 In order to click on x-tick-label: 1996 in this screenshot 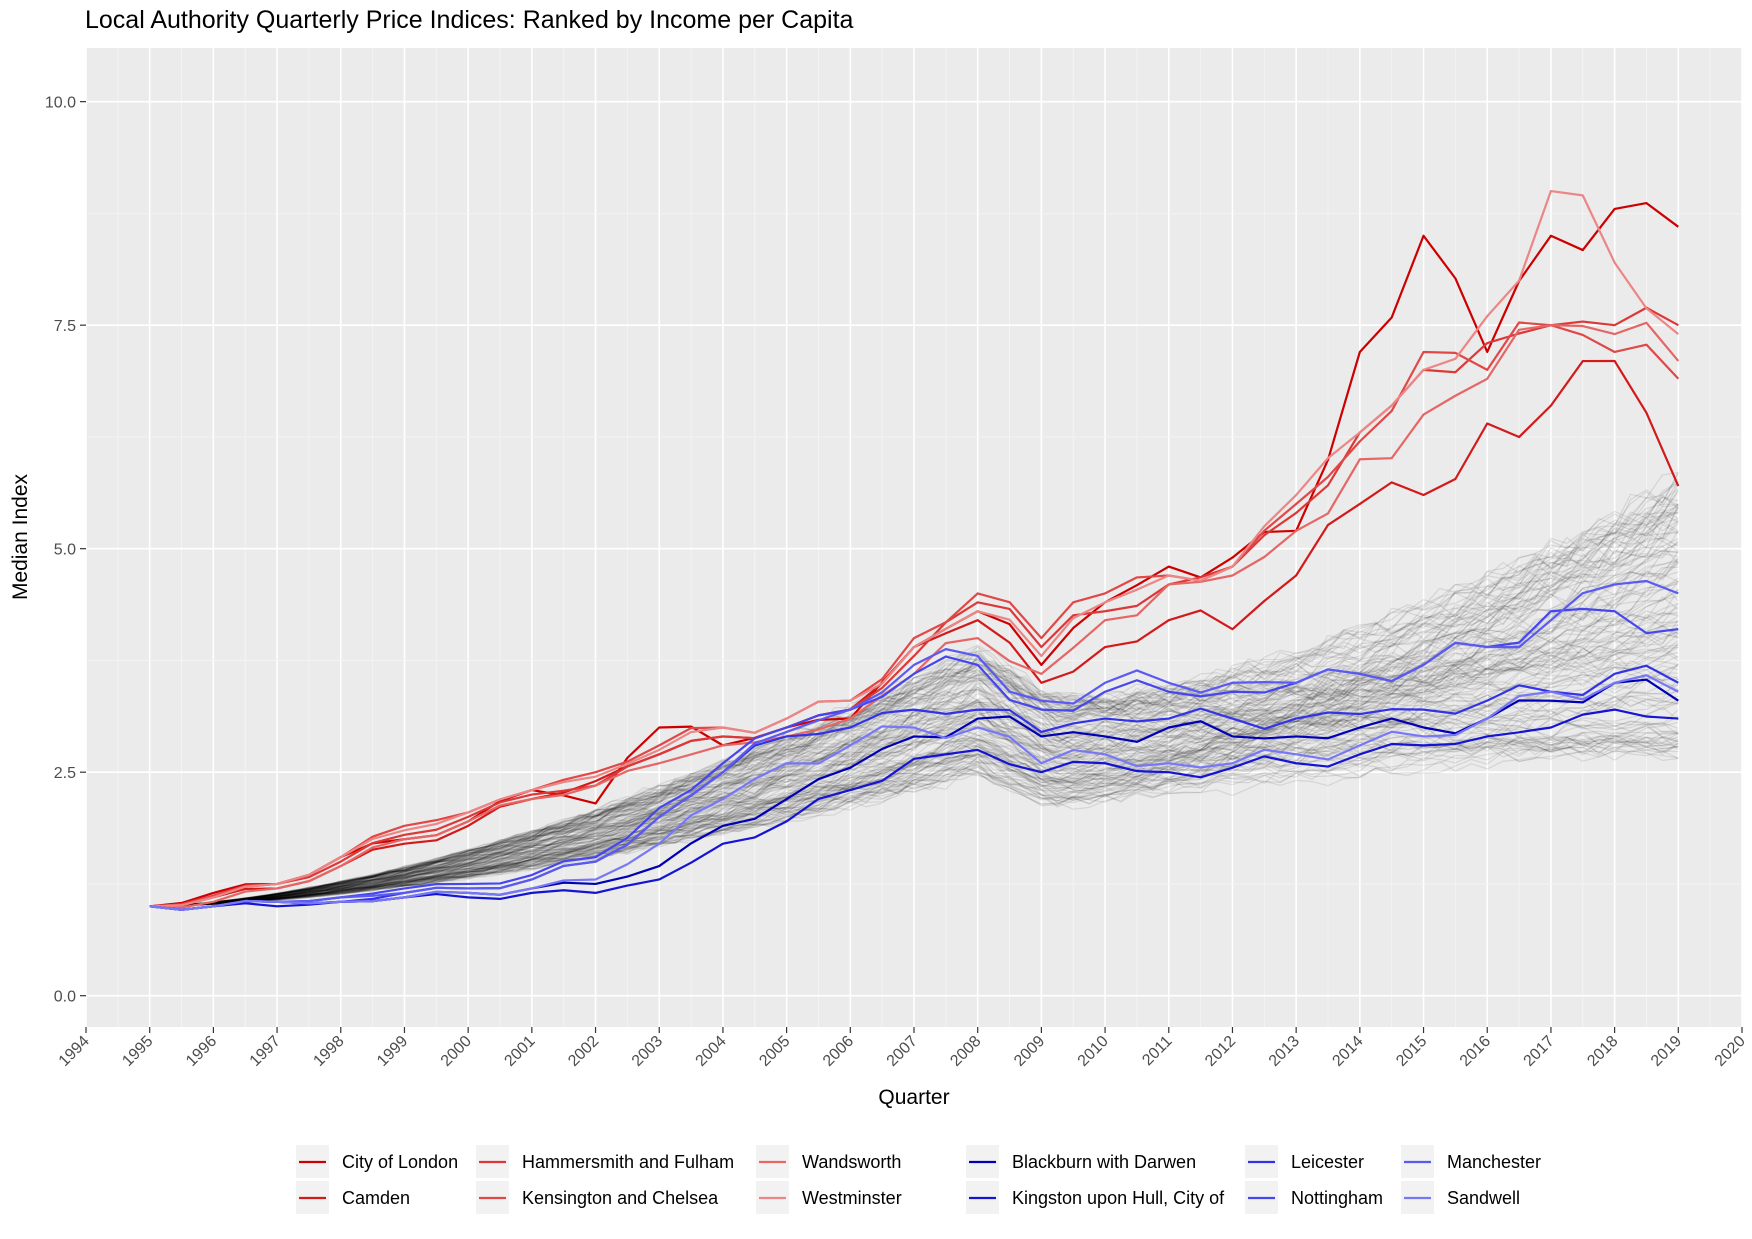, I will do `click(201, 1051)`.